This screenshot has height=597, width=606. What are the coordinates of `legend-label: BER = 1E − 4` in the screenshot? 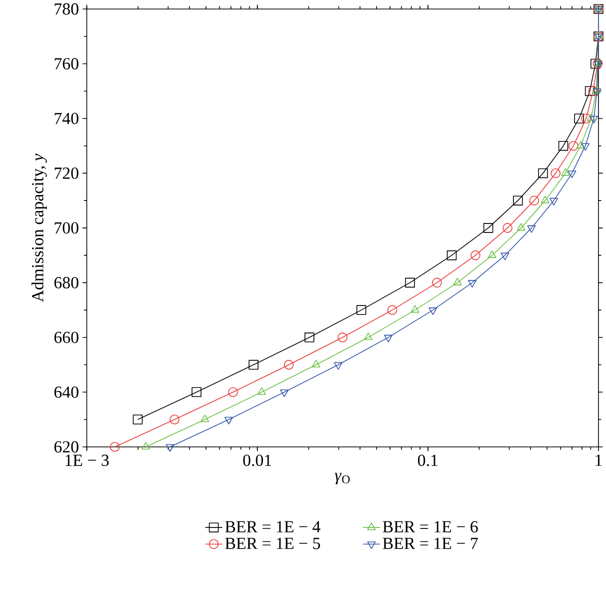 It's located at (272, 527).